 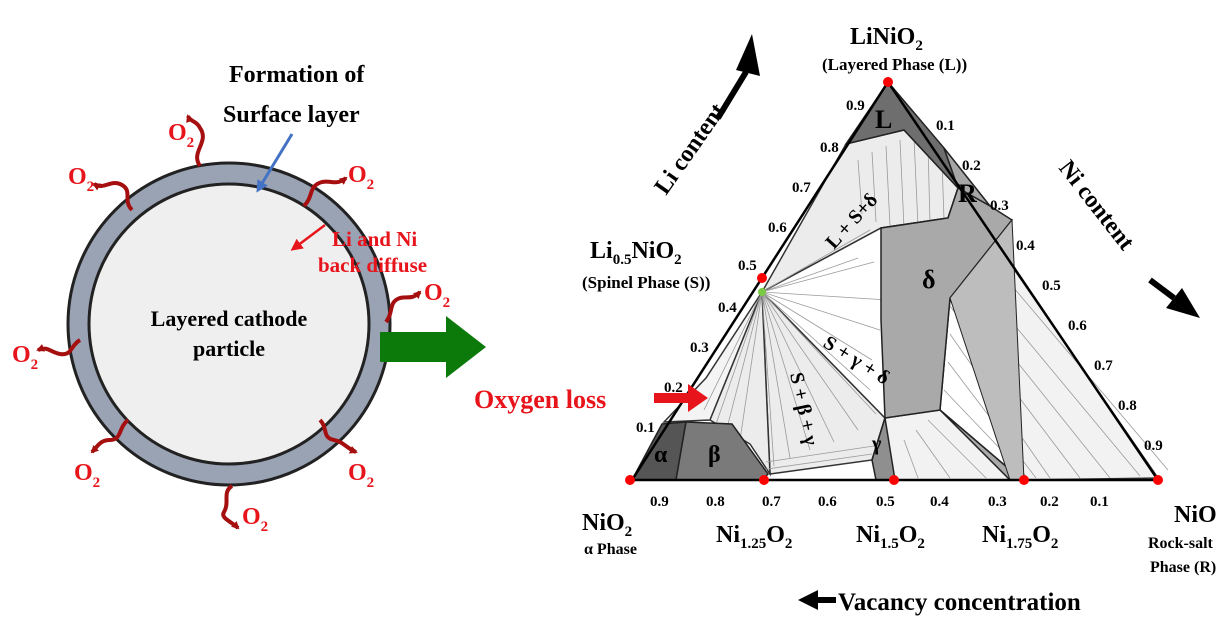 I want to click on oxygen-loss-indicator: Oxygen loss, so click(x=591, y=399).